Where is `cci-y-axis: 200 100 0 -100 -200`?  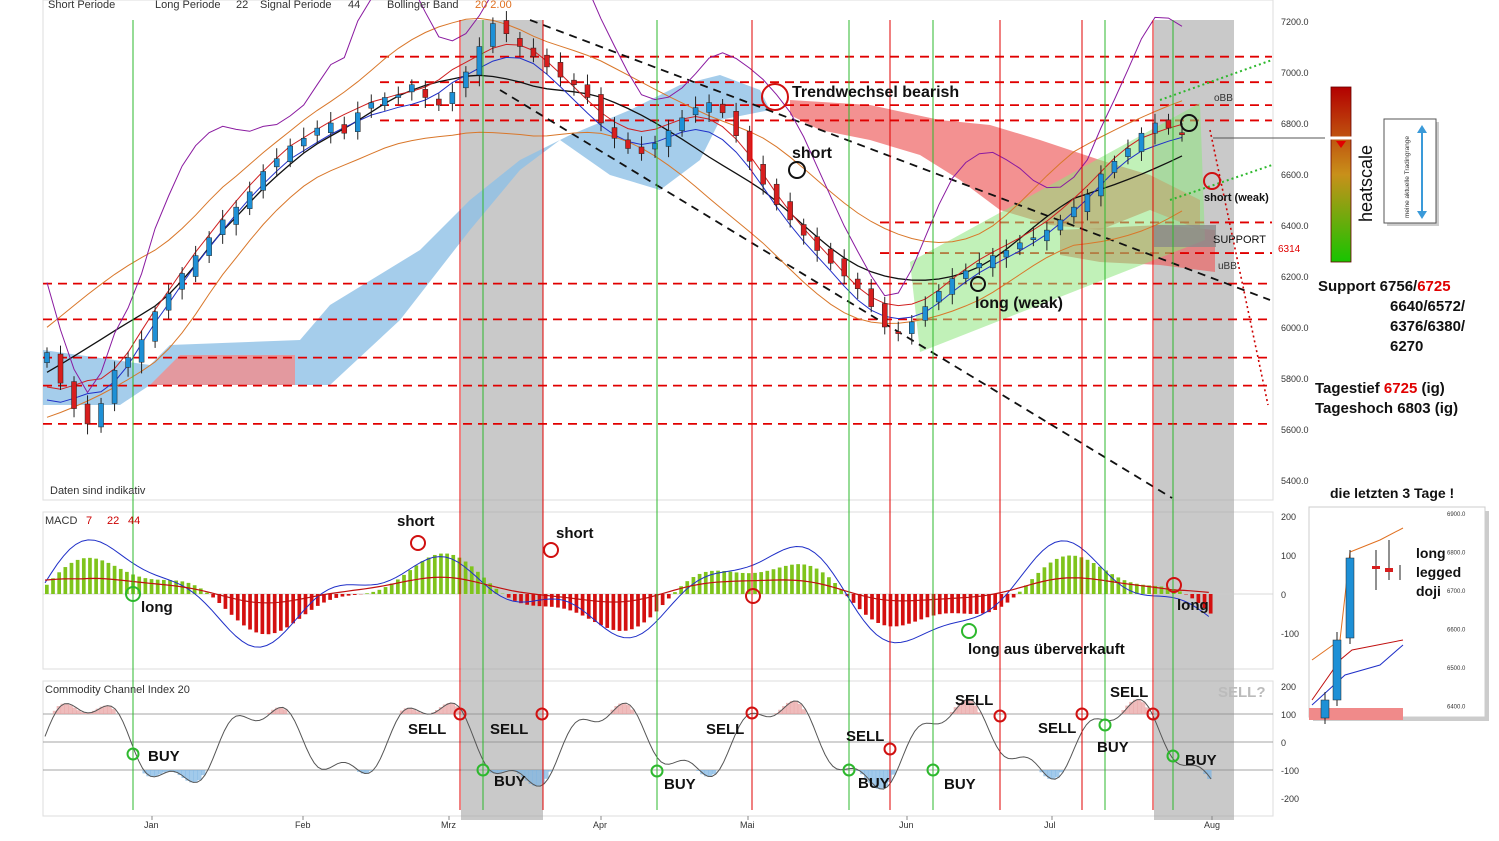
cci-y-axis: 200 100 0 -100 -200 is located at coordinates (1290, 743).